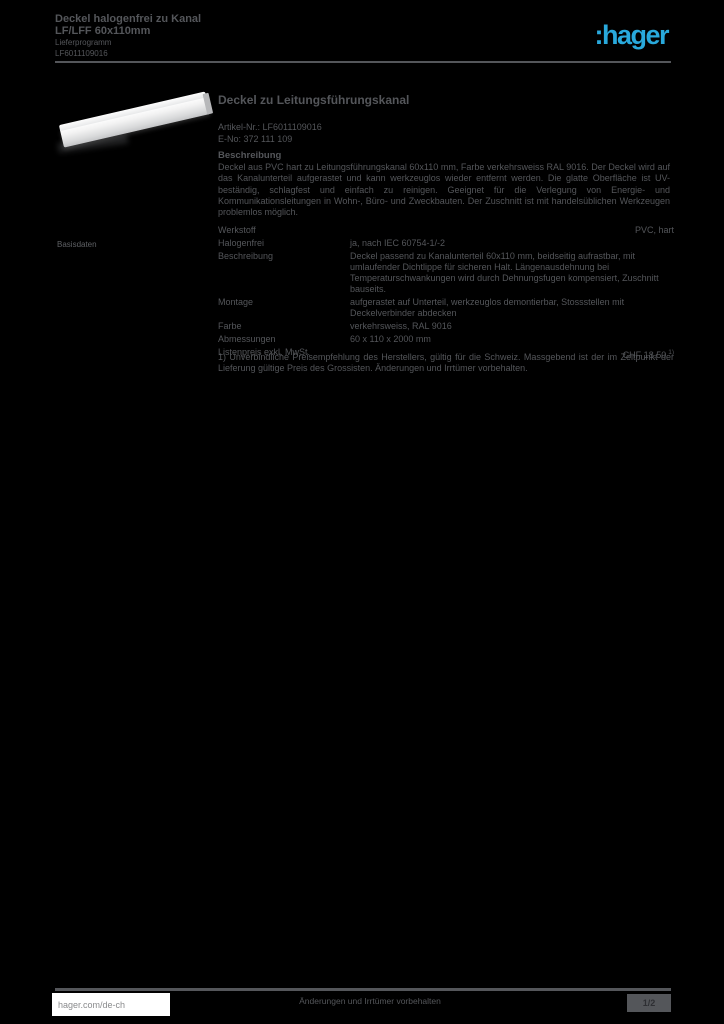  Describe the element at coordinates (446, 354) in the screenshot. I see `price-row: Listenpreis exkl. MwSt. CHF 18.50 1)` at that location.